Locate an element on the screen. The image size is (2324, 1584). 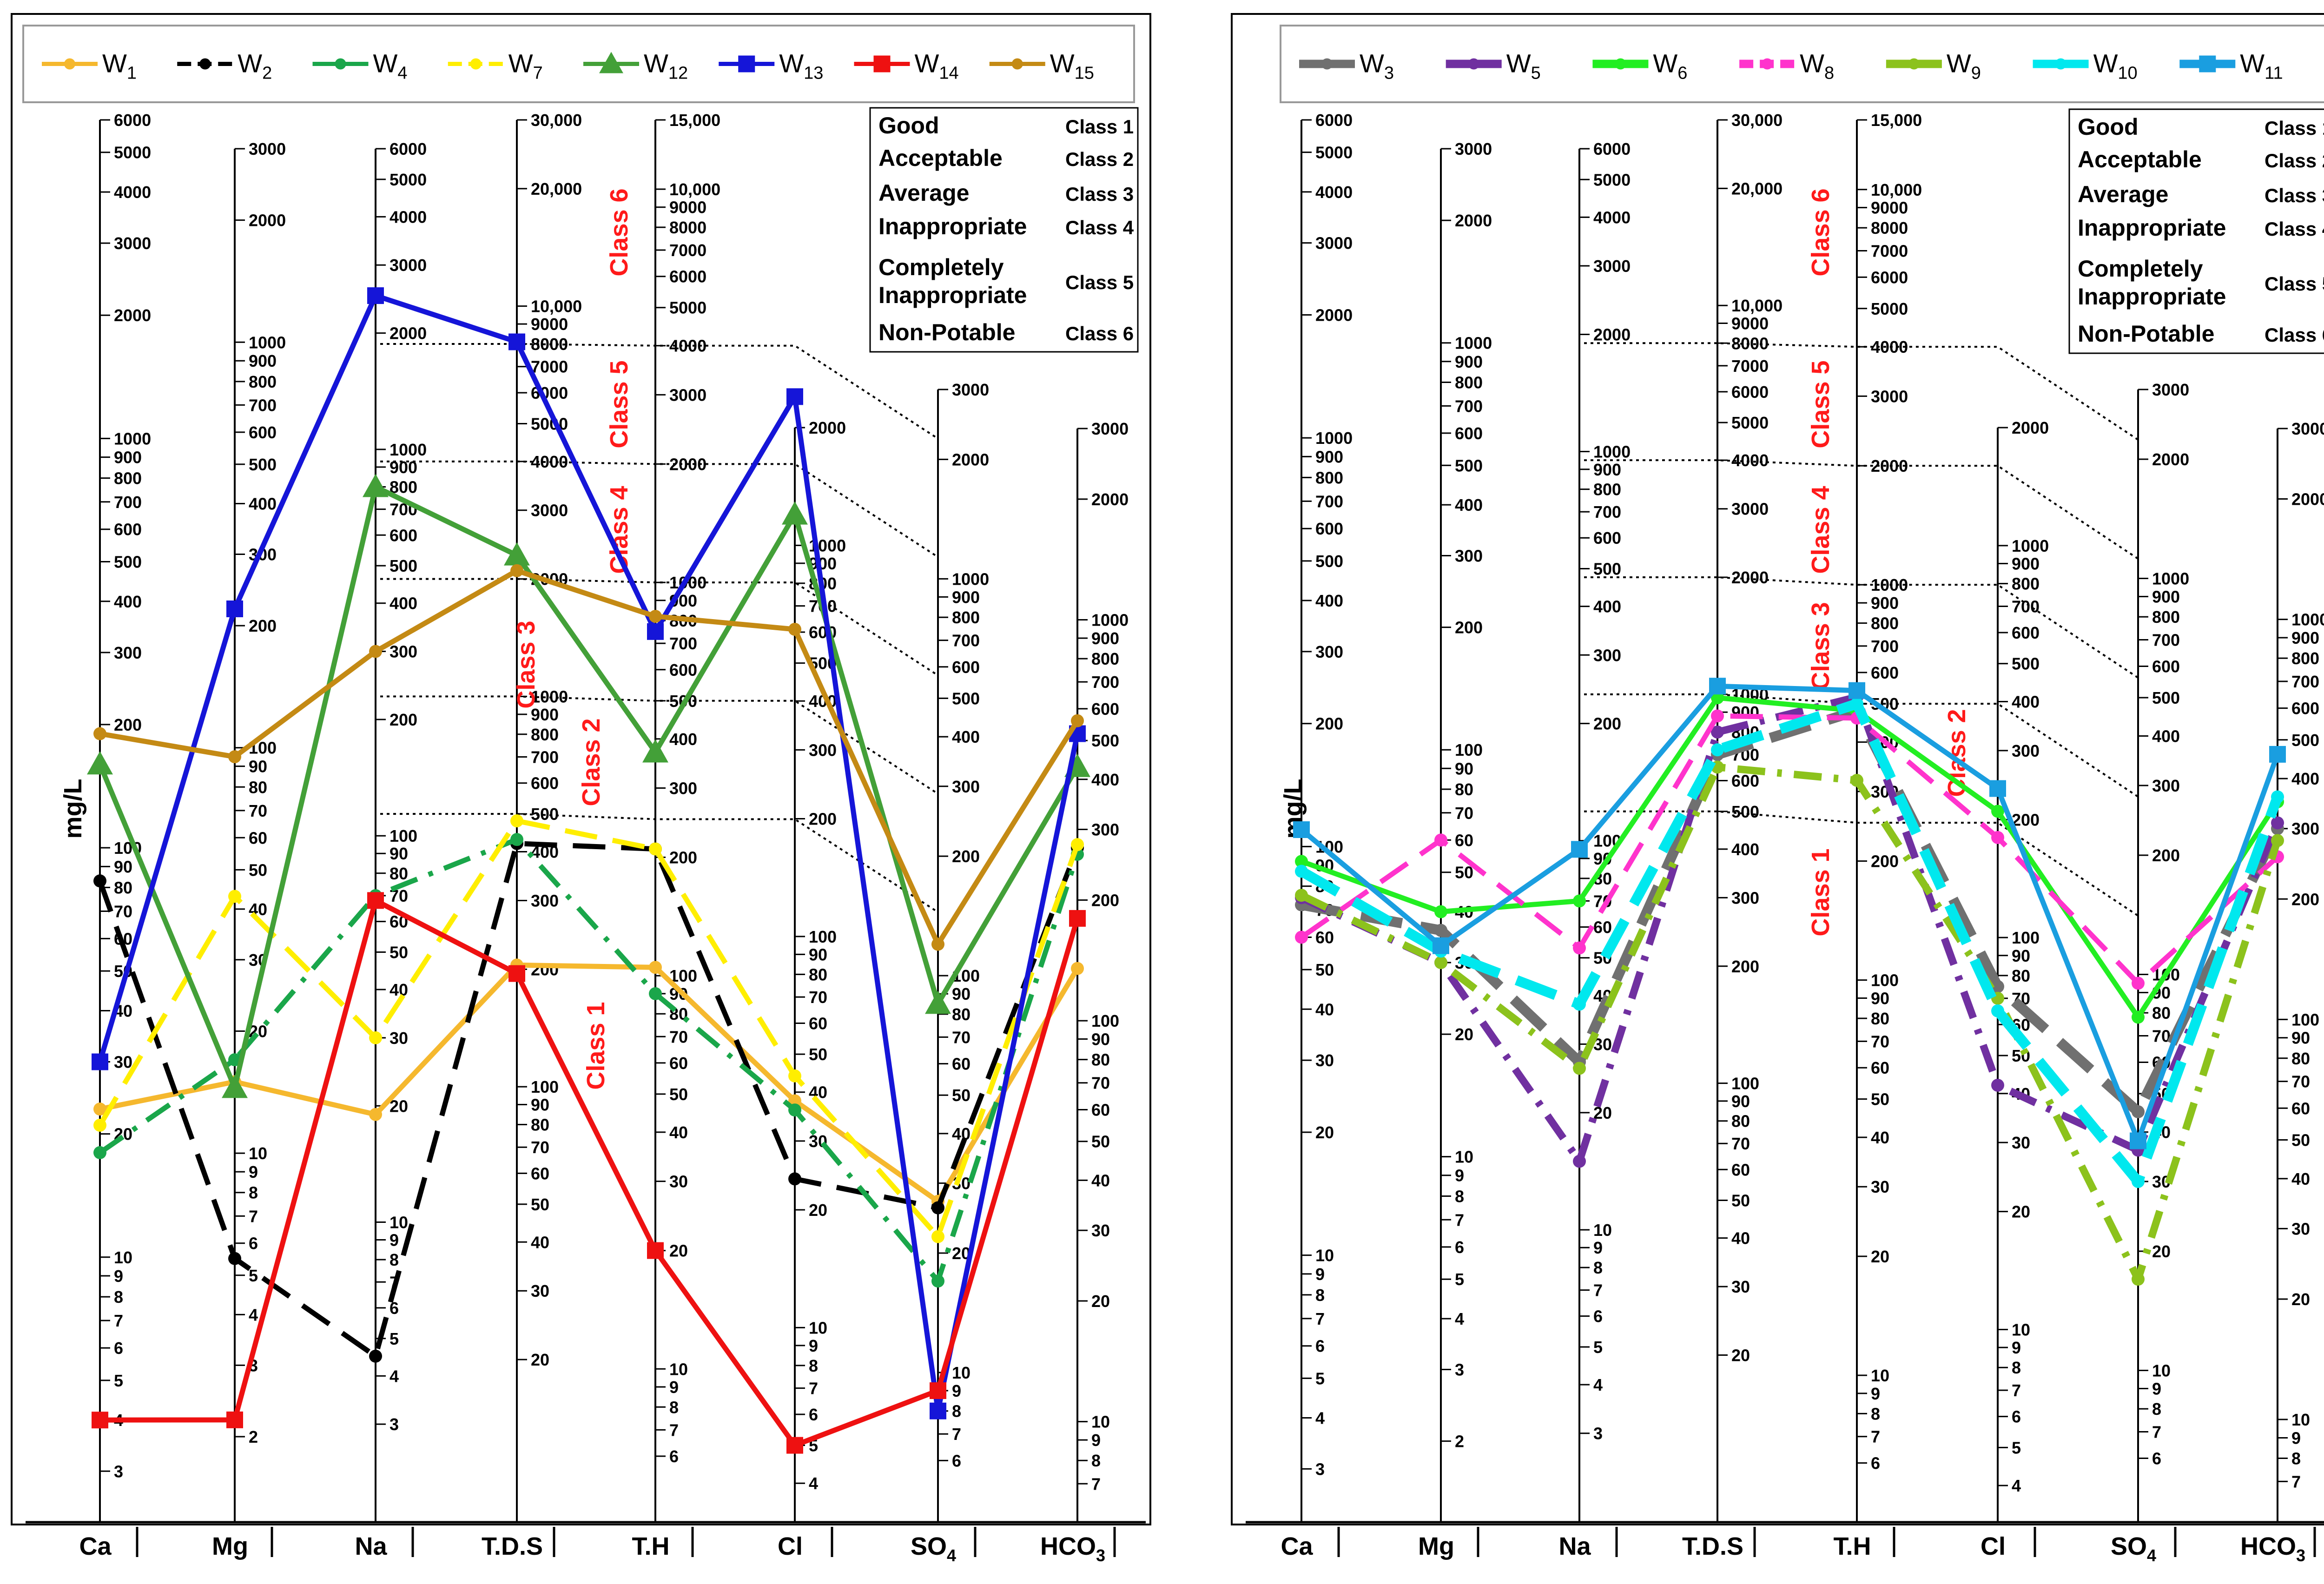
tick-label: 8000 is located at coordinates (1889, 228).